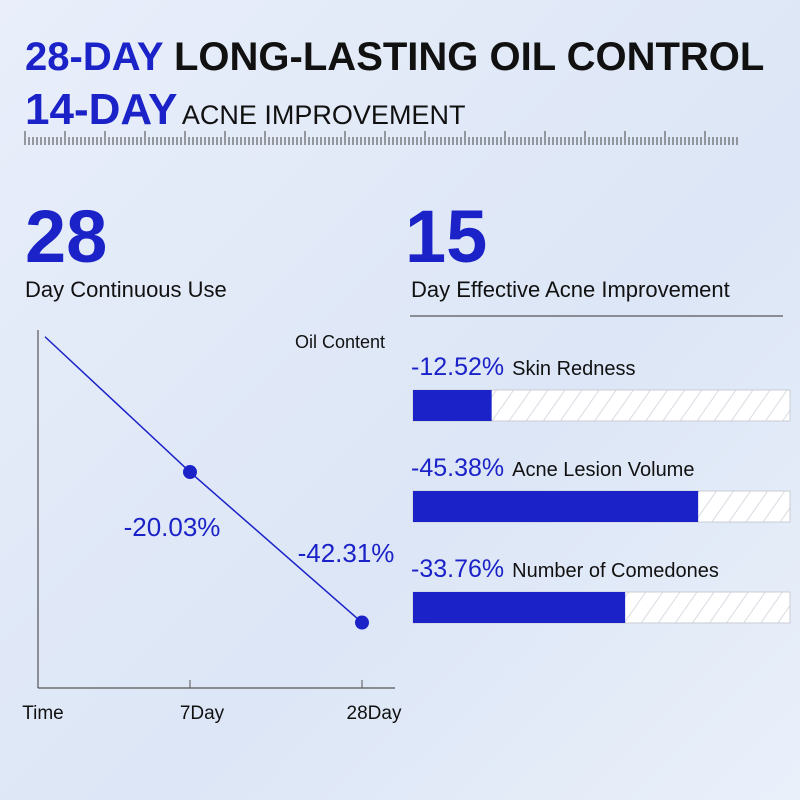 This screenshot has width=800, height=800. I want to click on big-number: 28, so click(66, 236).